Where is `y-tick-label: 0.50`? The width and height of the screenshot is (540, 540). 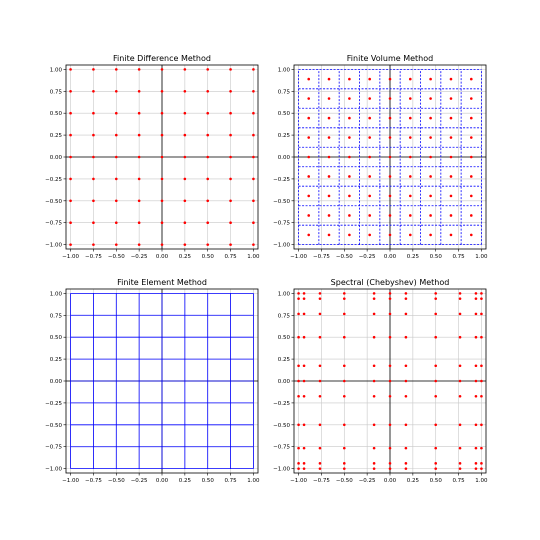 y-tick-label: 0.50 is located at coordinates (56, 338).